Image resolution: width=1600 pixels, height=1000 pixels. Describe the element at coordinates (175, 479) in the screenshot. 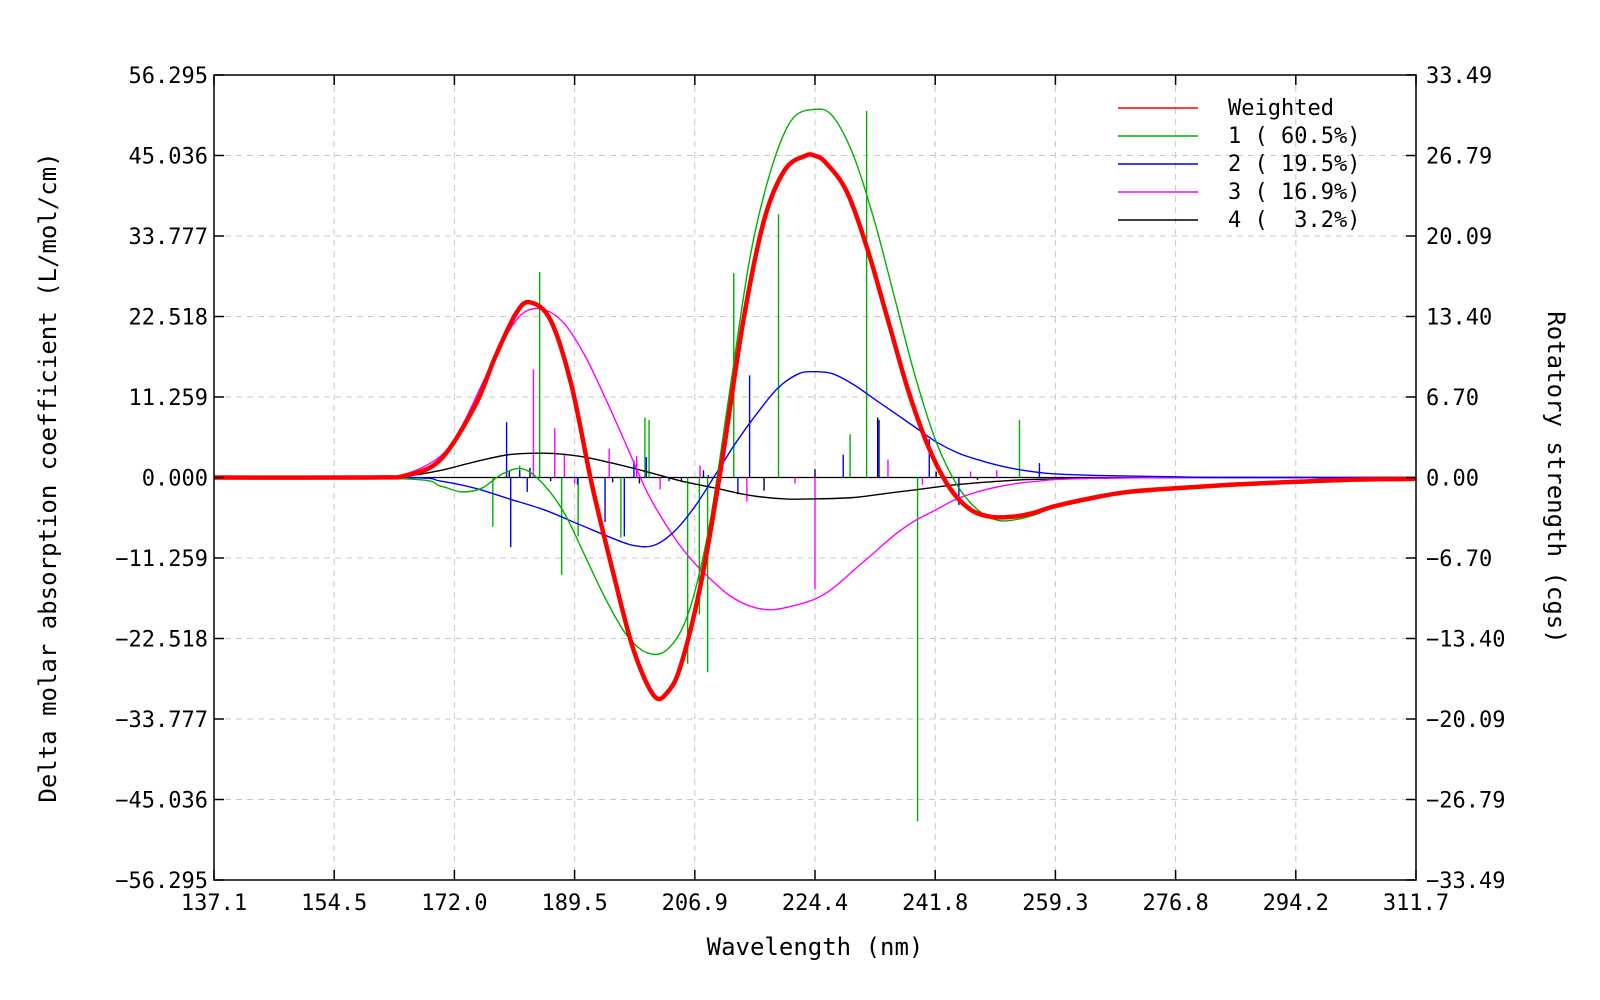

I see `y-tick-label: 0.000` at that location.